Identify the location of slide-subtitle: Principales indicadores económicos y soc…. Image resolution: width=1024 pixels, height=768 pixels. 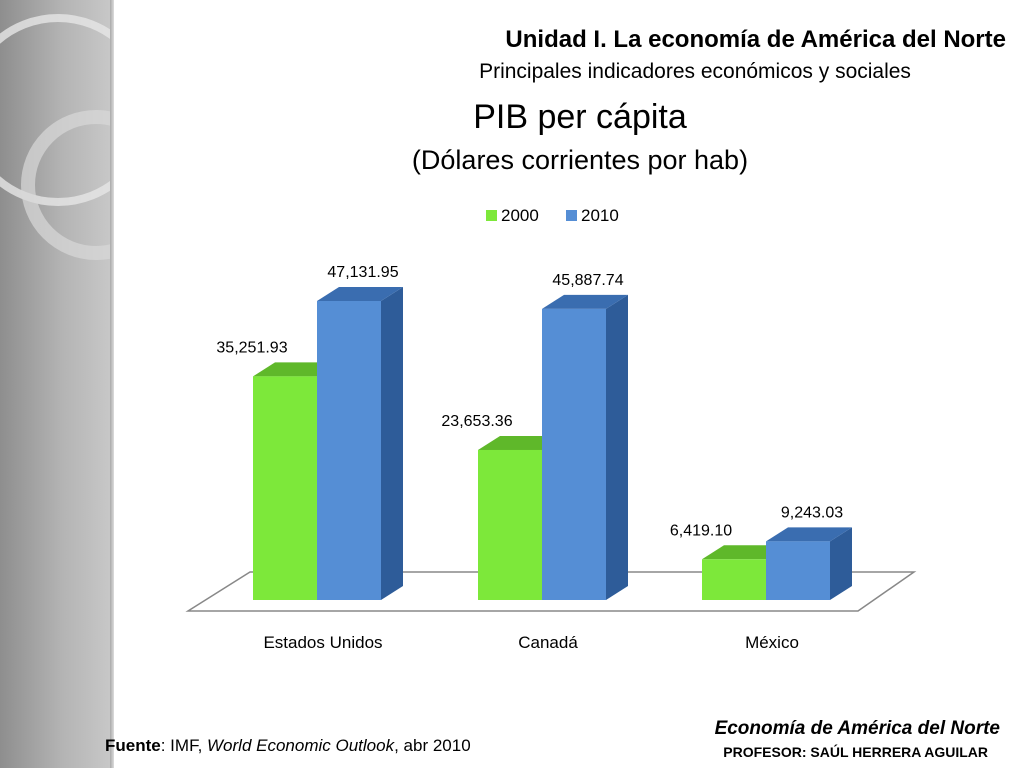
(695, 71).